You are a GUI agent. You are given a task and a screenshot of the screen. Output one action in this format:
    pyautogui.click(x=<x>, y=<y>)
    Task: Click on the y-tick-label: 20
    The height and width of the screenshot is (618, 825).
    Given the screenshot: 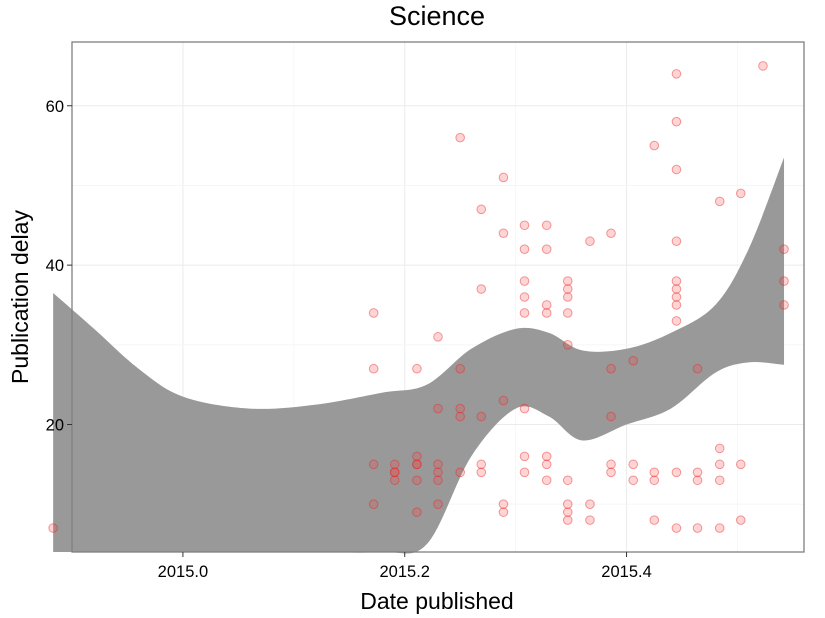 What is the action you would take?
    pyautogui.click(x=55, y=426)
    